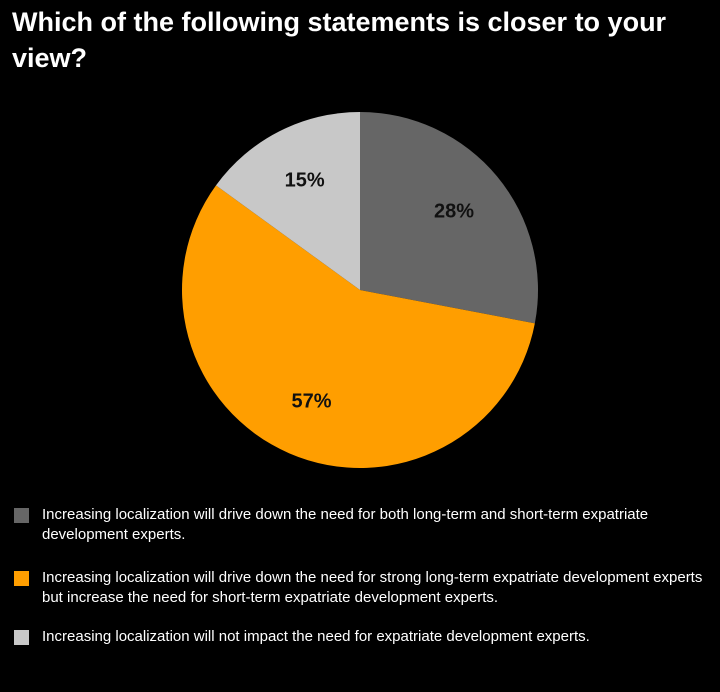  What do you see at coordinates (311, 401) in the screenshot?
I see `slice-value-label: 57%` at bounding box center [311, 401].